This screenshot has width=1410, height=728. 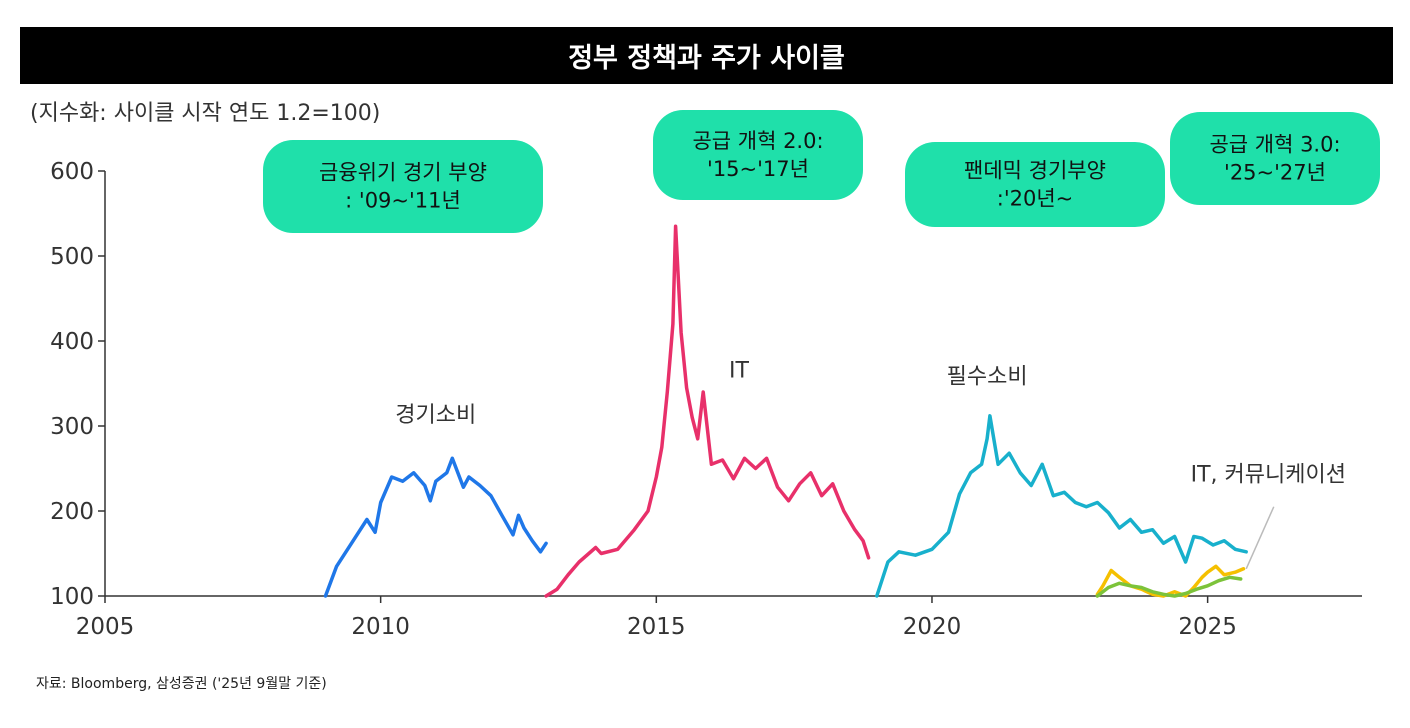 I want to click on chart-title-bar: 정부 정책과 주가 사이클, so click(x=706, y=55).